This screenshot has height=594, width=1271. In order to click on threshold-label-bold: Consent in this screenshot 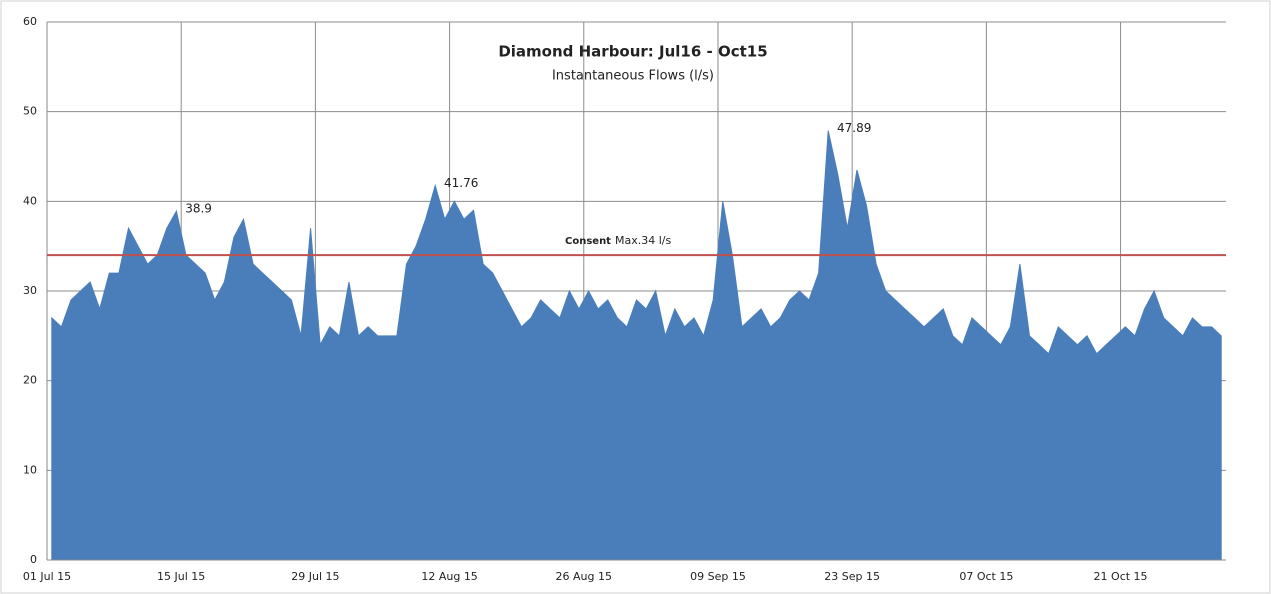, I will do `click(588, 241)`.